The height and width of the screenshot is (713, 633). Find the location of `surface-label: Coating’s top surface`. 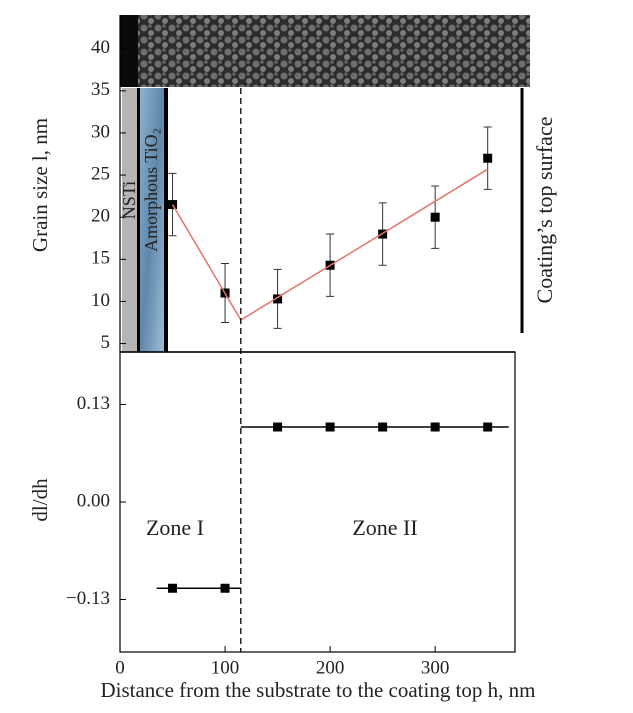

surface-label: Coating’s top surface is located at coordinates (544, 210).